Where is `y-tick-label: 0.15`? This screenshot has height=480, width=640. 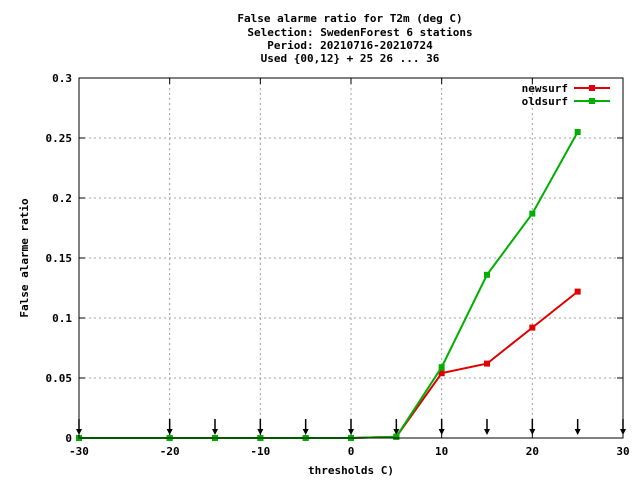 y-tick-label: 0.15 is located at coordinates (59, 258).